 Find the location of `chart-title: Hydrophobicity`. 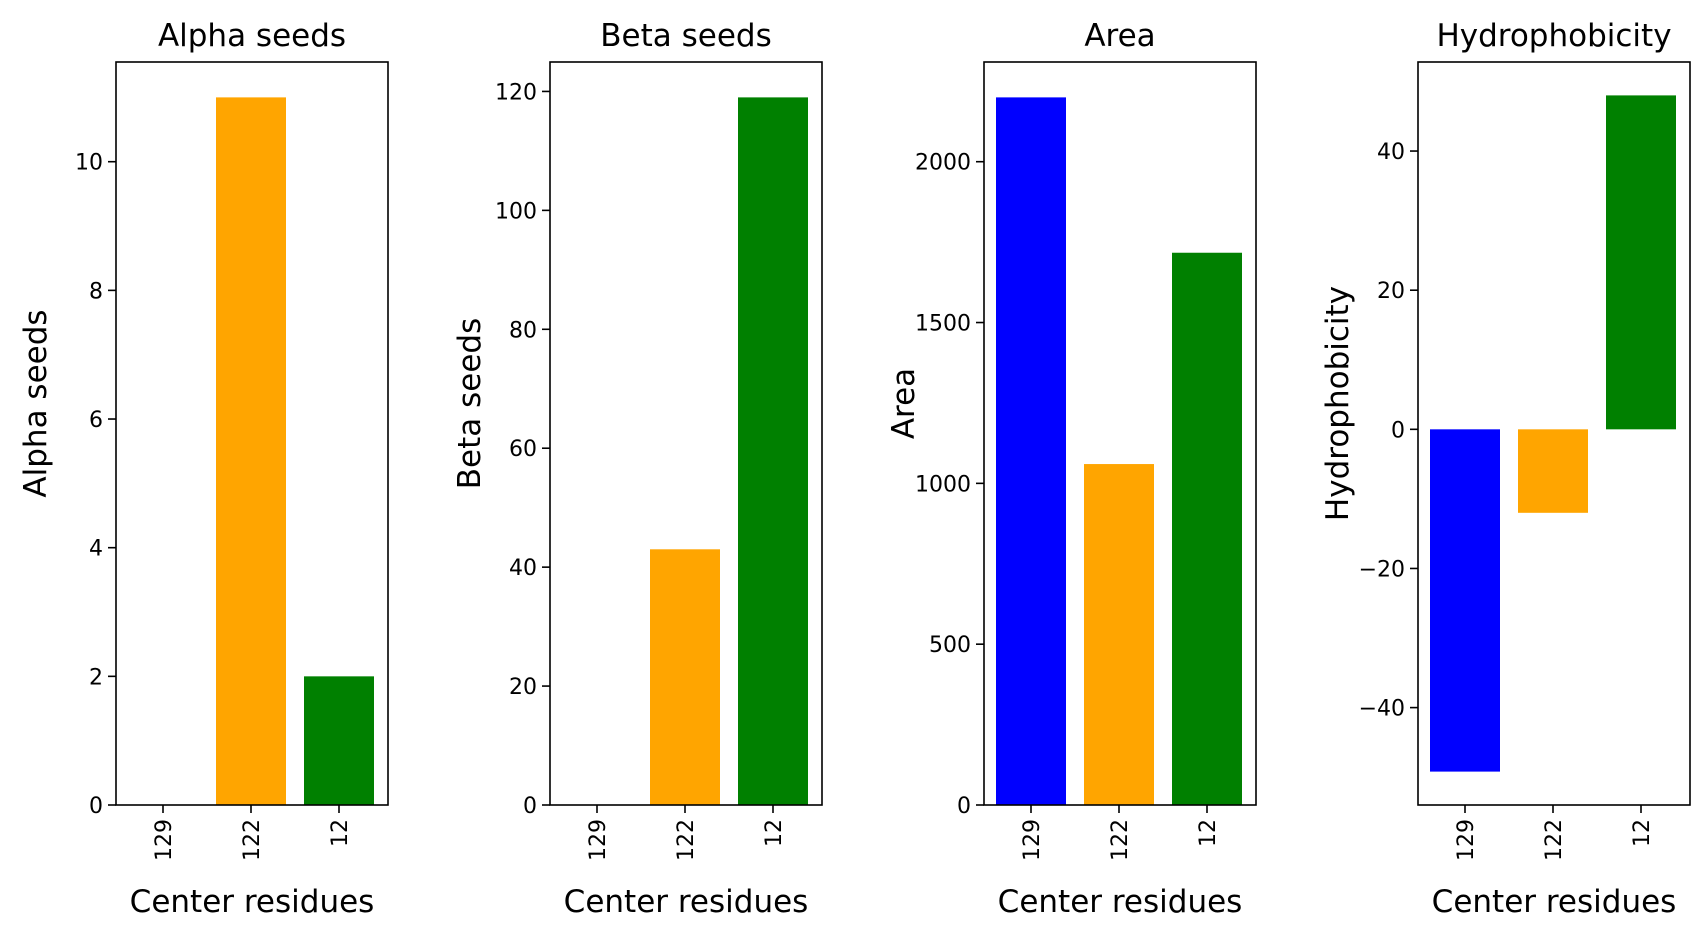

chart-title: Hydrophobicity is located at coordinates (1553, 36).